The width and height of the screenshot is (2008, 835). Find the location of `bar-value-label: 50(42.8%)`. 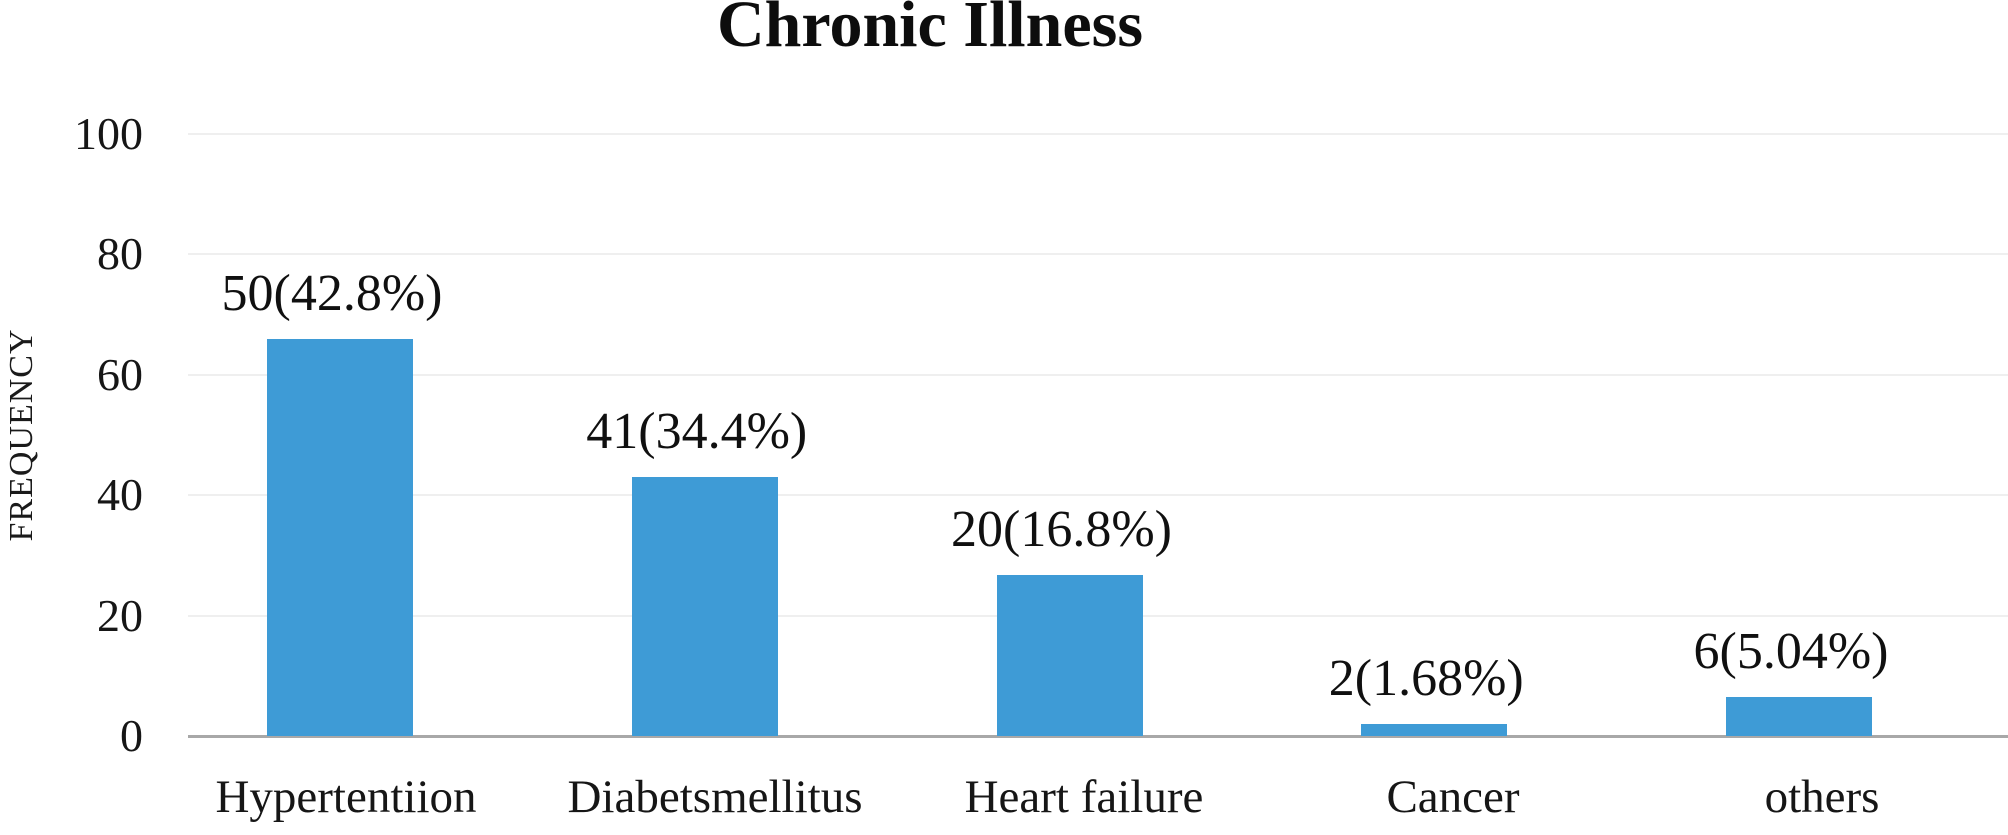

bar-value-label: 50(42.8%) is located at coordinates (332, 293).